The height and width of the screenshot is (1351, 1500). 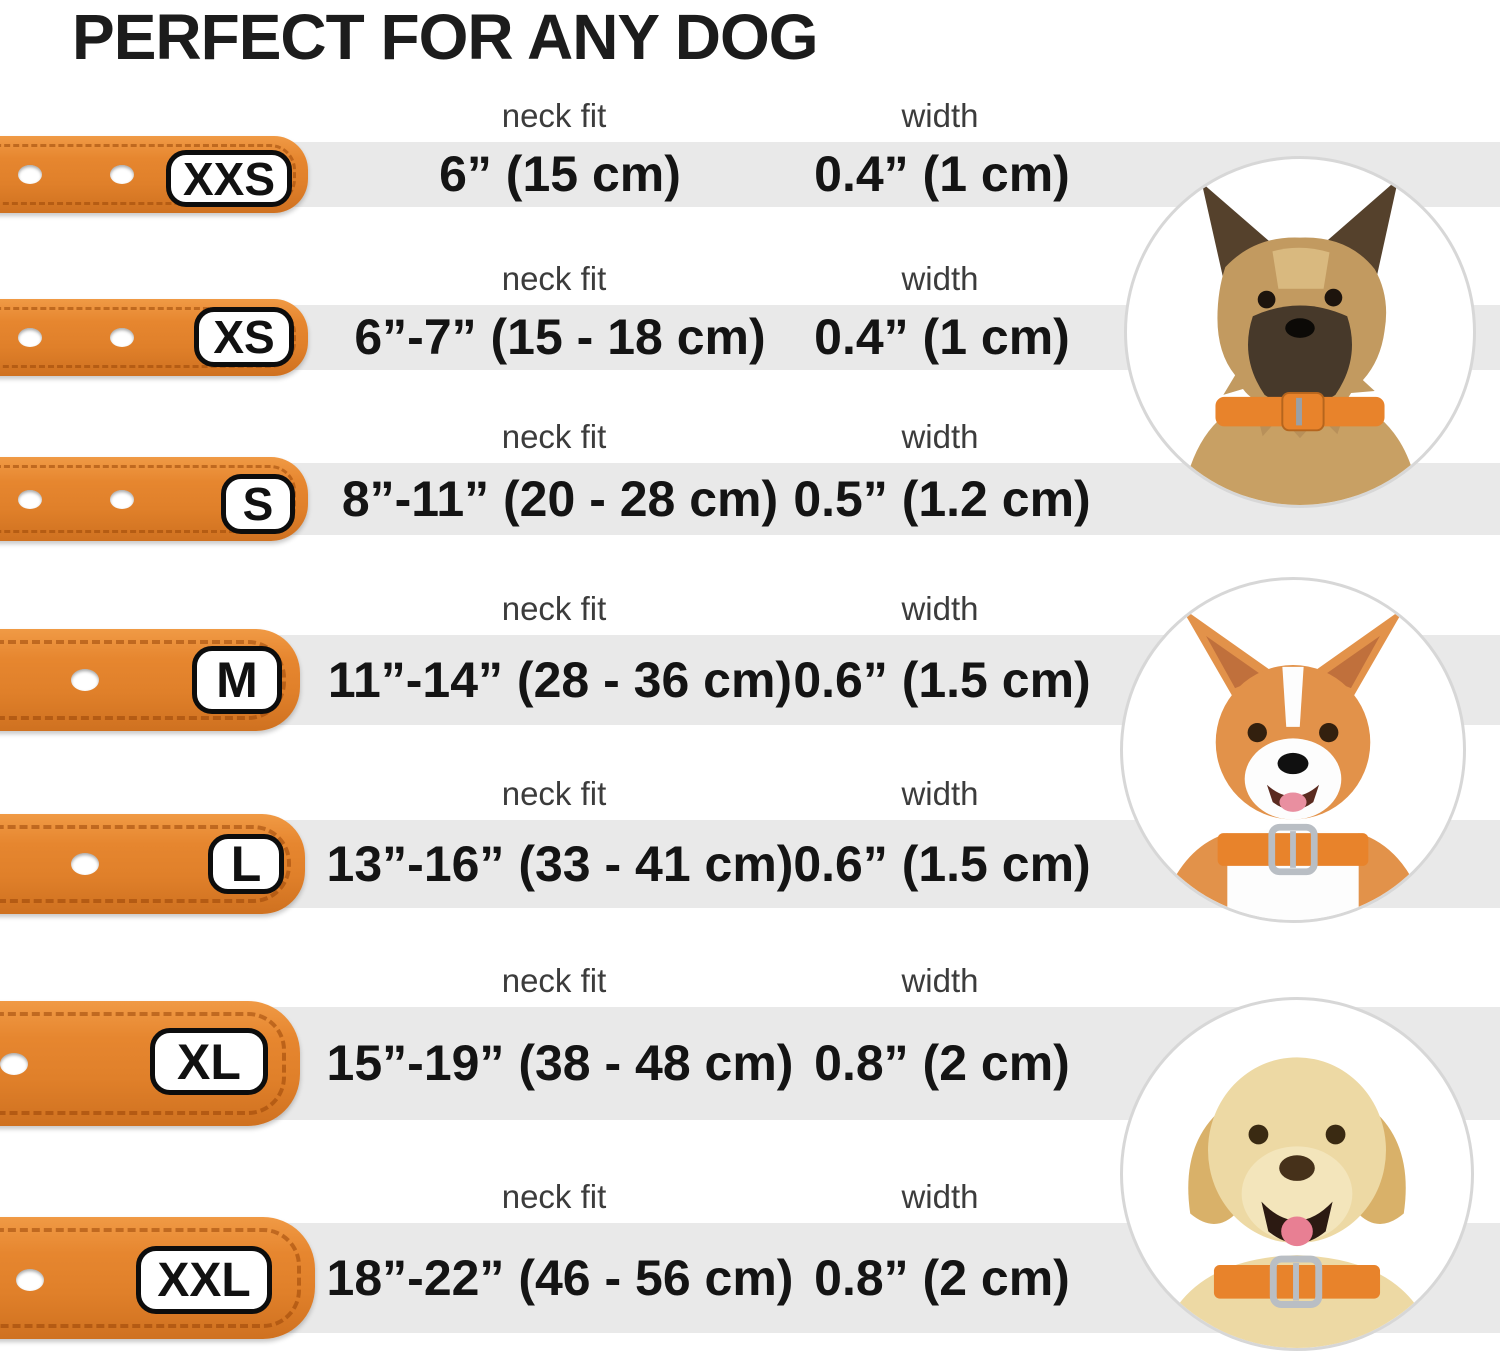 What do you see at coordinates (244, 337) in the screenshot?
I see `size-badge: XS` at bounding box center [244, 337].